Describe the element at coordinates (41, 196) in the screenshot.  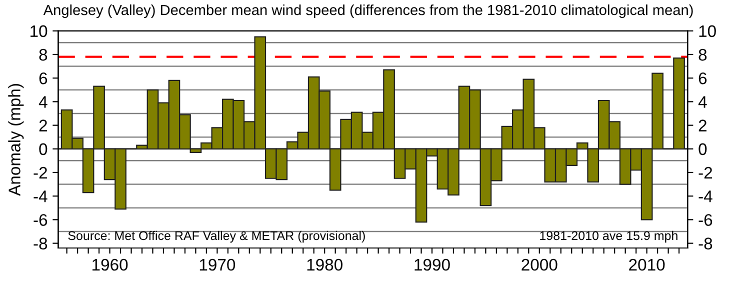
I see `y-tick-label: -4` at that location.